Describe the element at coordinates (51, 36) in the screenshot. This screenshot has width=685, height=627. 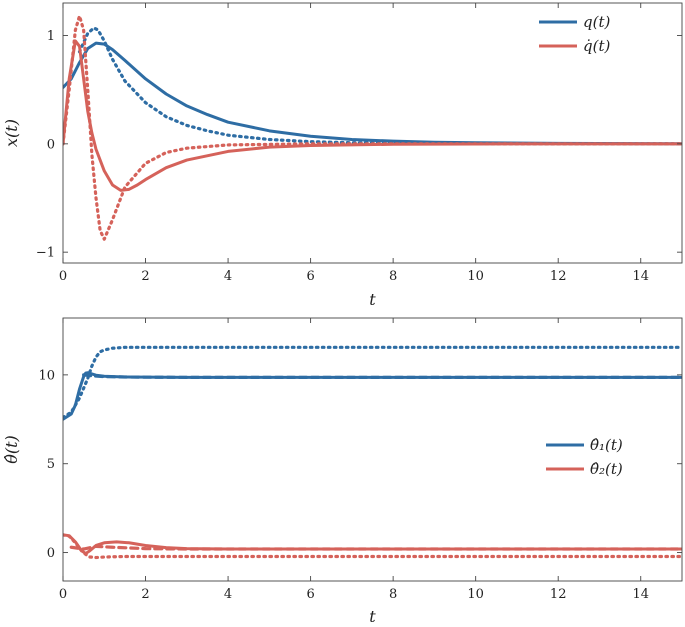
I see `y-tick-label: 1` at that location.